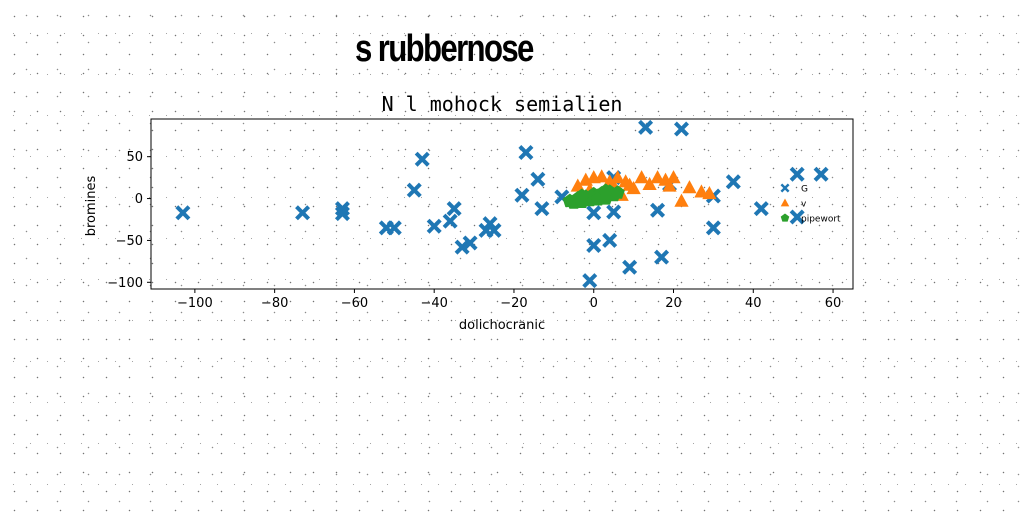  Describe the element at coordinates (502, 325) in the screenshot. I see `x-axis-label: dolichocranic` at that location.